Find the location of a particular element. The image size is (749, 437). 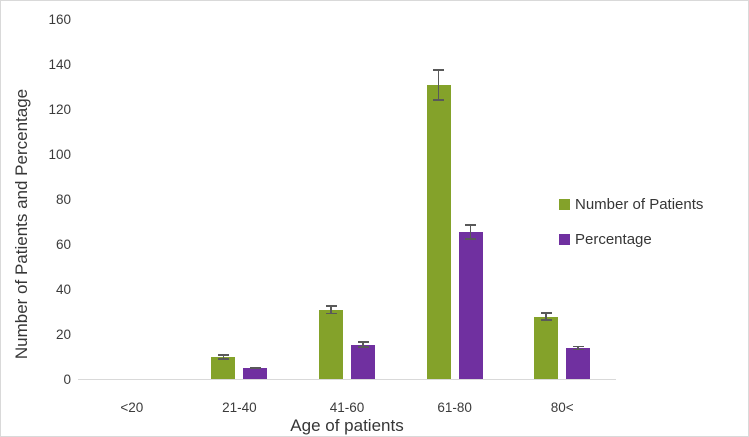

x-tick-label: 61-80 is located at coordinates (454, 407).